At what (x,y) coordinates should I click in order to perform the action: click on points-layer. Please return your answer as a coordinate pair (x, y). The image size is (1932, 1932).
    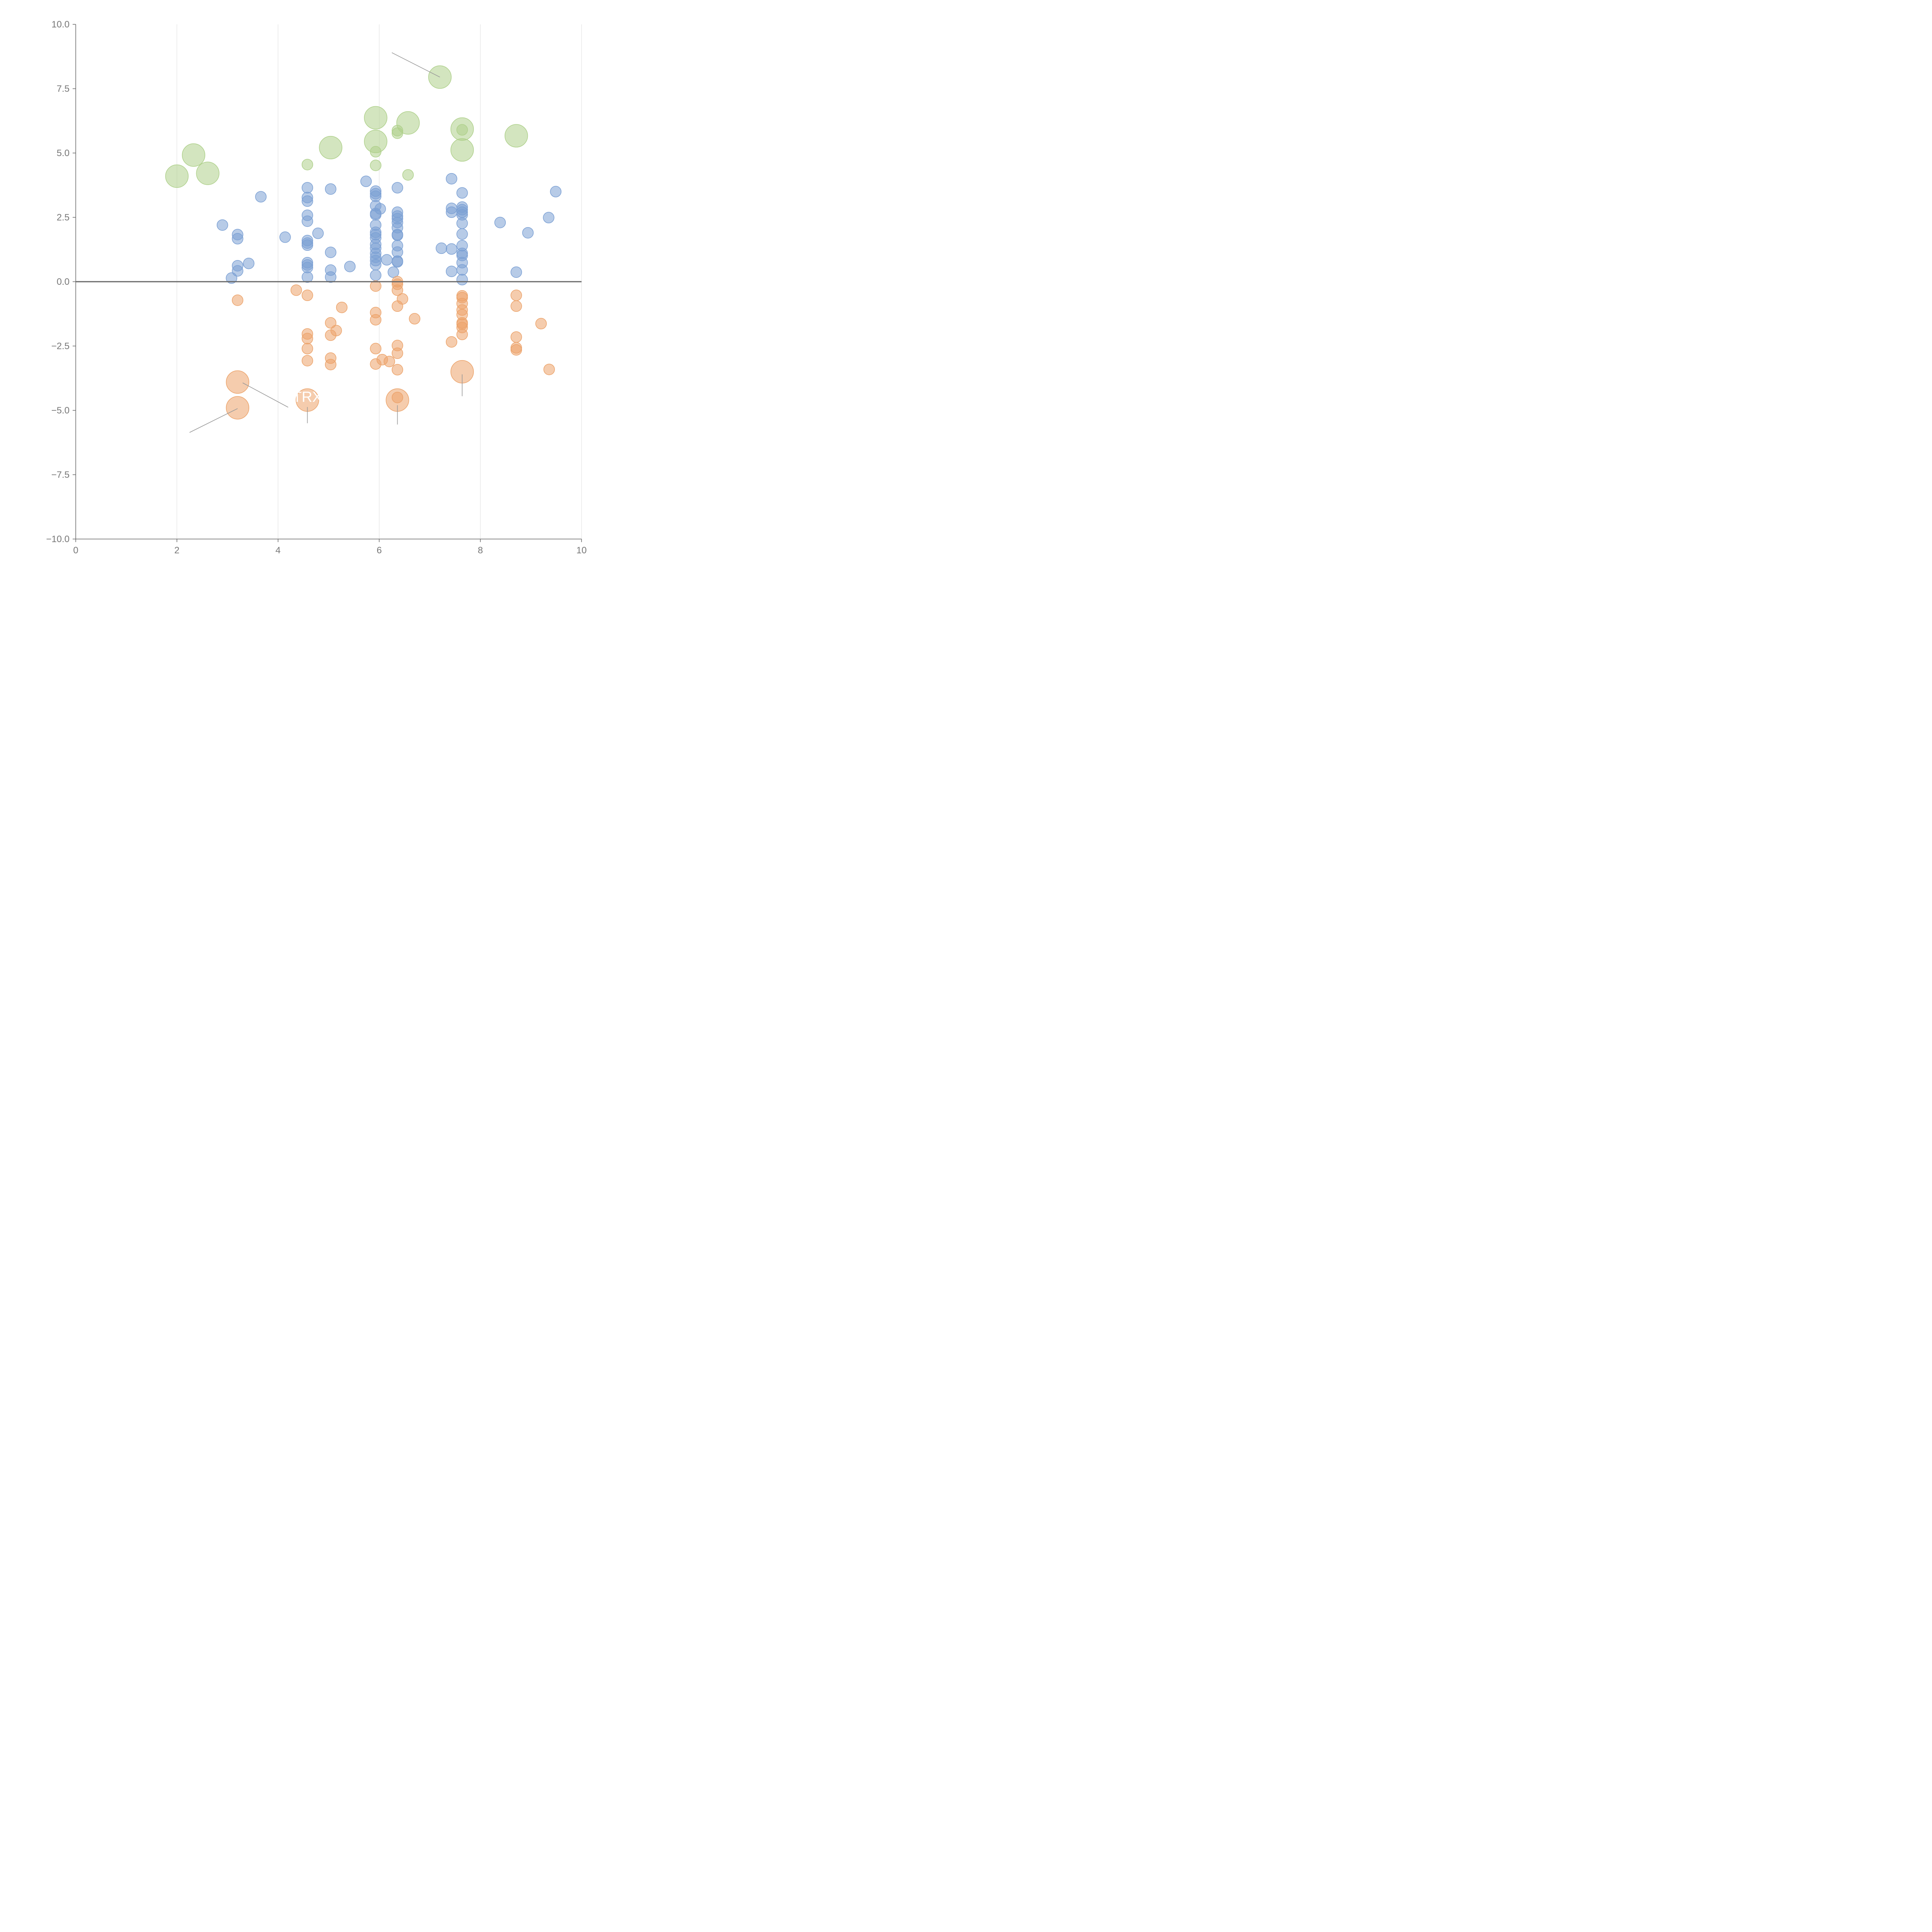
    Looking at the image, I should click on (363, 243).